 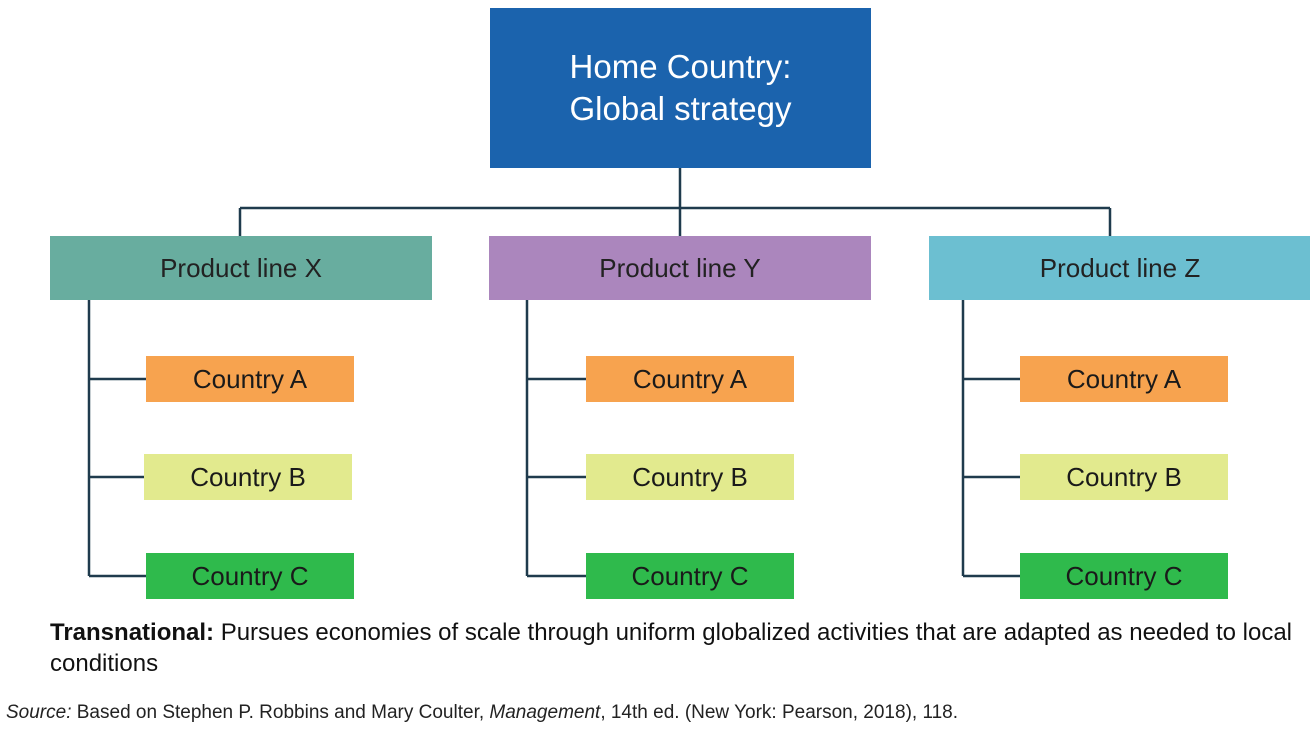 I want to click on product-line-x-label: Product line X, so click(x=241, y=267).